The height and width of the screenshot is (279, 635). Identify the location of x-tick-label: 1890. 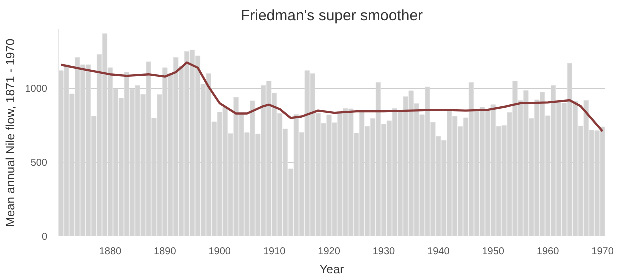
(165, 252).